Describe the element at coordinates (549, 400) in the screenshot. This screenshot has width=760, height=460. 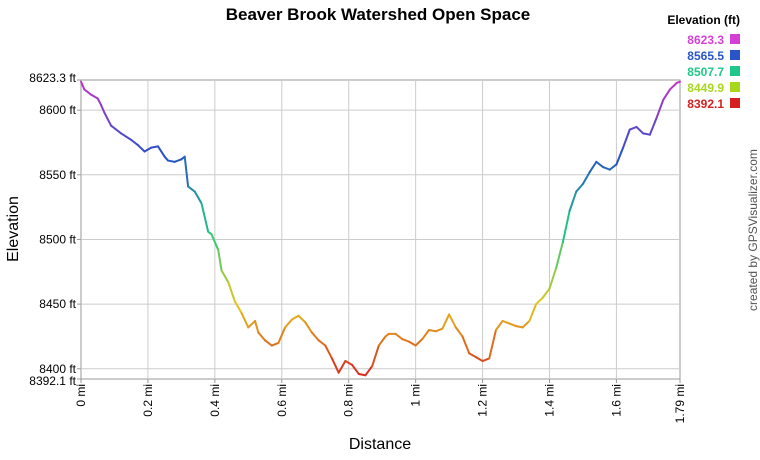
I see `x-tick-label: 1.4 mi` at that location.